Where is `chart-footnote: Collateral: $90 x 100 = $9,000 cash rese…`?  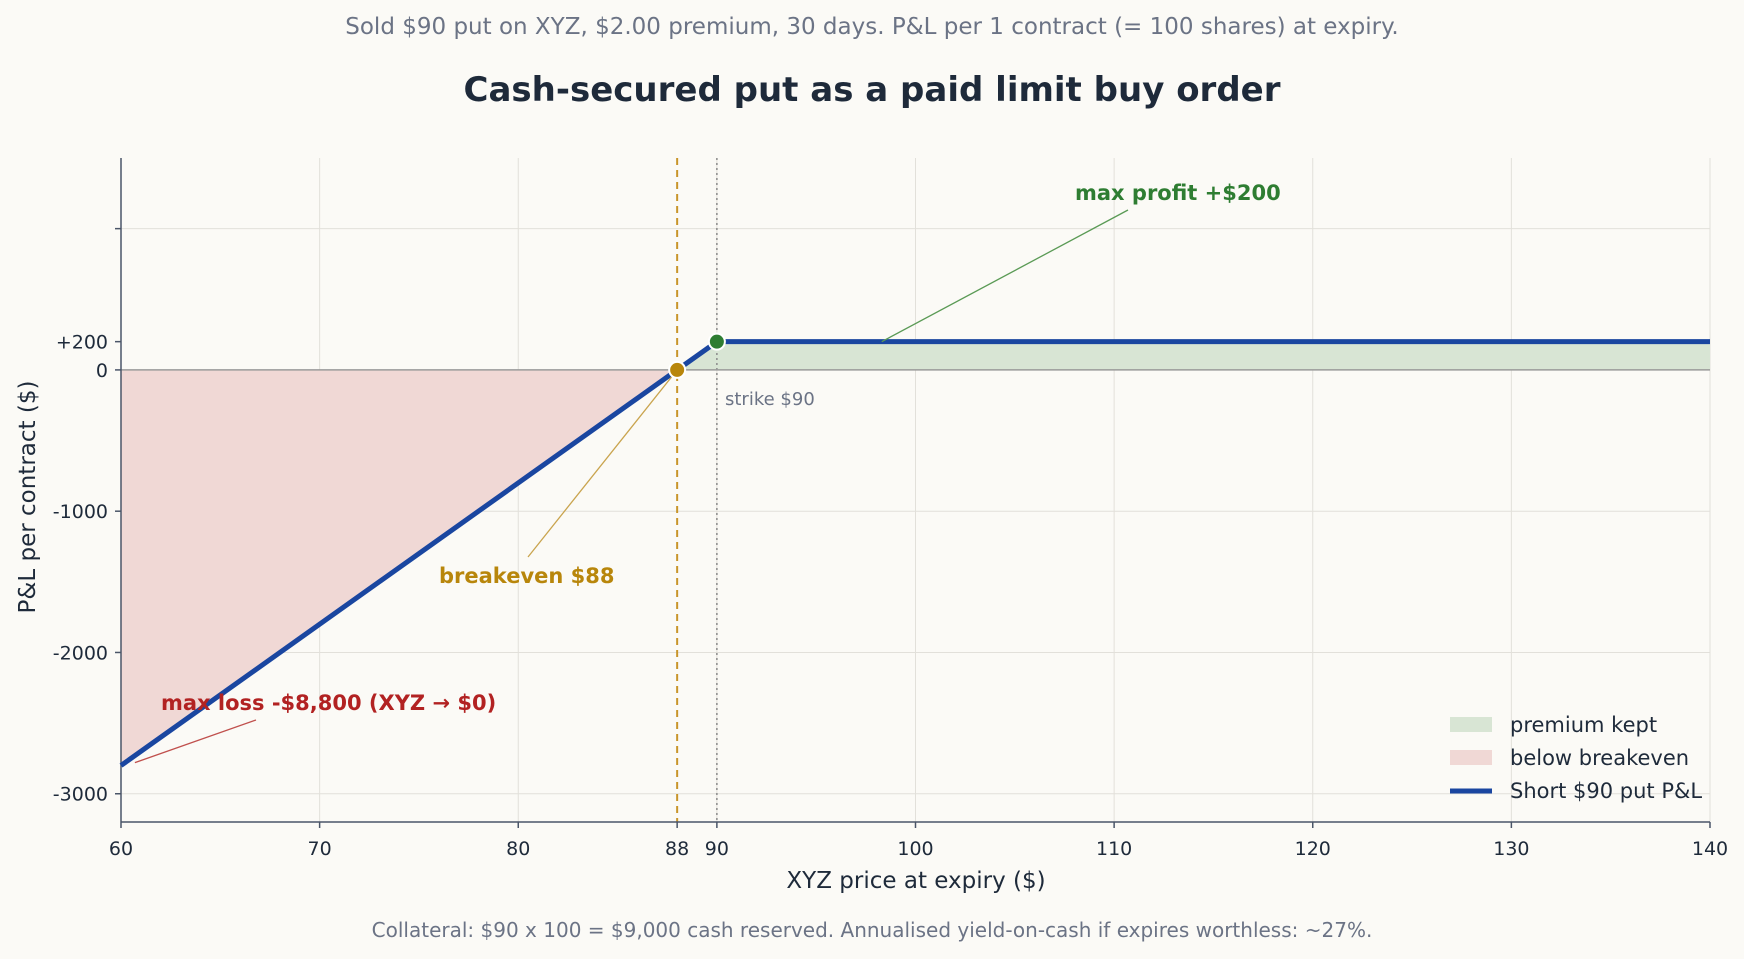
chart-footnote: Collateral: $90 x 100 = $9,000 cash rese… is located at coordinates (872, 930).